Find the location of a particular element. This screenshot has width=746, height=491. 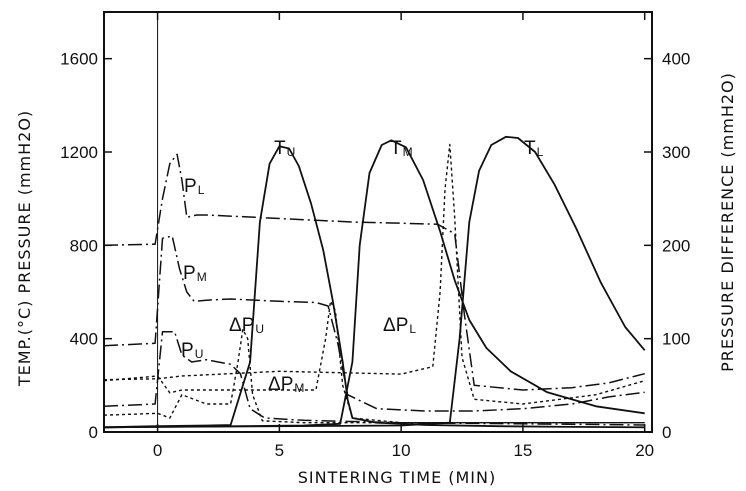

series-label: PM is located at coordinates (195, 273).